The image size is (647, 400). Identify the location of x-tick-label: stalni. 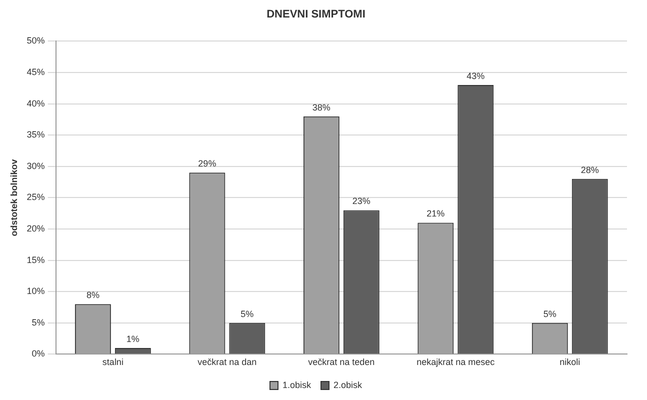
(113, 362).